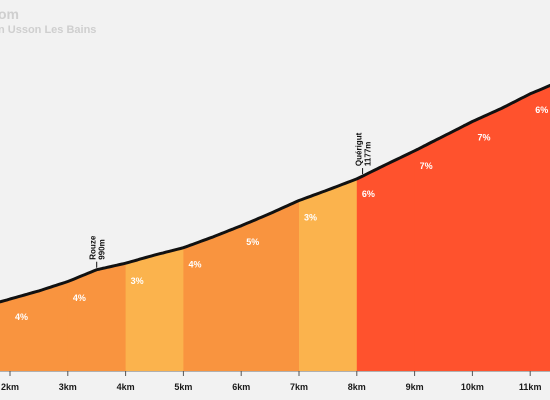 The height and width of the screenshot is (400, 550). Describe the element at coordinates (415, 387) in the screenshot. I see `x-tick-label: 9km` at that location.